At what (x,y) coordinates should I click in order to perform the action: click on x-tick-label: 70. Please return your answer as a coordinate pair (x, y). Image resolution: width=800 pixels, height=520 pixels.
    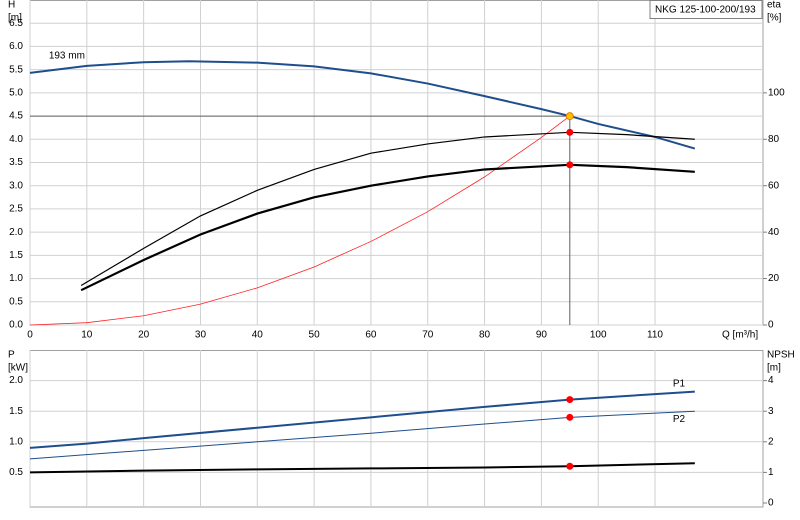
    Looking at the image, I should click on (428, 335).